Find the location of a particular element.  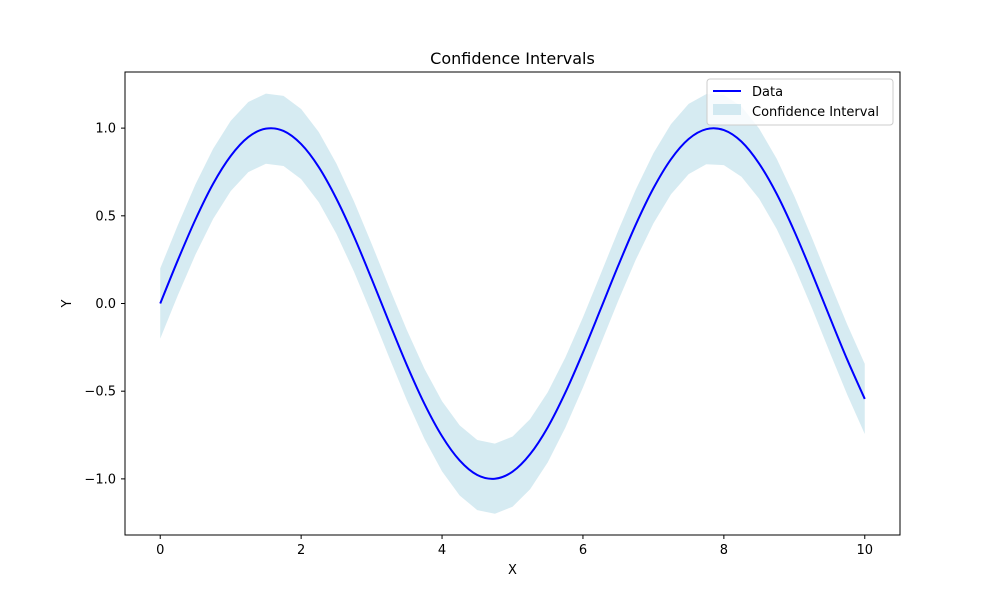

x-tick-label: 6 is located at coordinates (583, 550).